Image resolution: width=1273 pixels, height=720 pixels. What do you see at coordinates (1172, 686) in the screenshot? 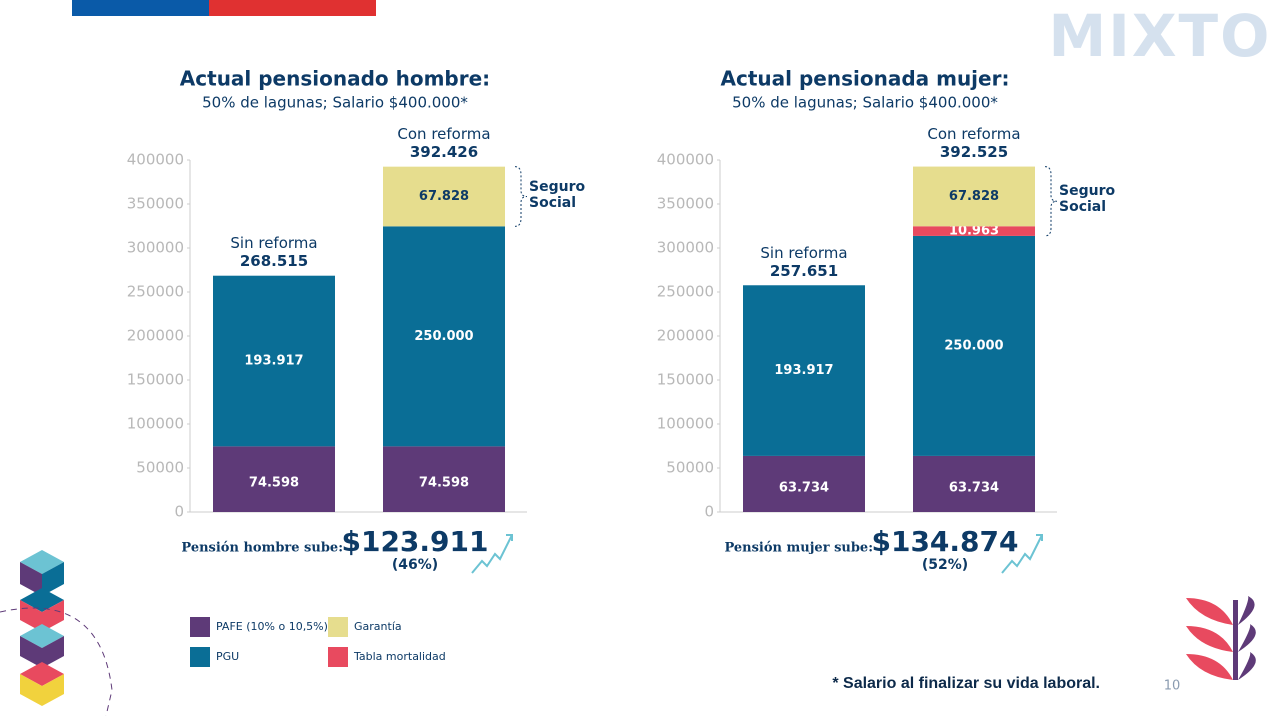
I see `page-number: 10` at bounding box center [1172, 686].